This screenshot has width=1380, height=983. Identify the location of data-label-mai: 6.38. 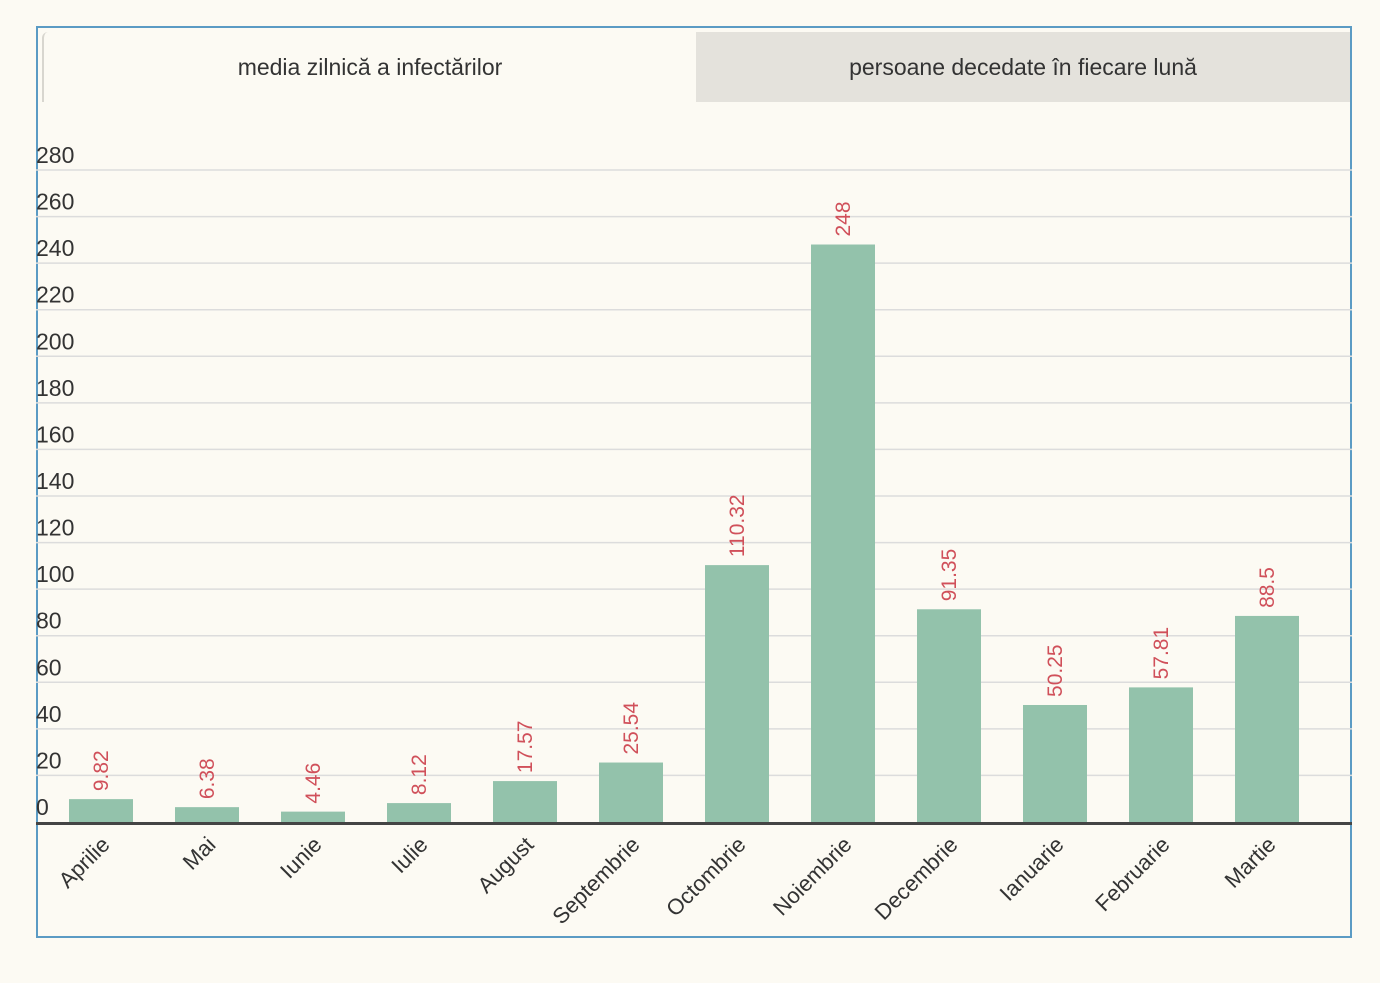
(207, 778).